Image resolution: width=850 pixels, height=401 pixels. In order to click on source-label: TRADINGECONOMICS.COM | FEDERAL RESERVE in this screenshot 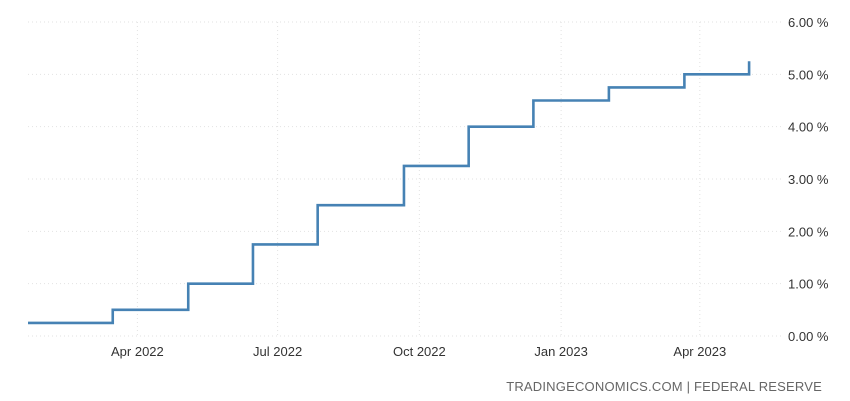, I will do `click(664, 386)`.